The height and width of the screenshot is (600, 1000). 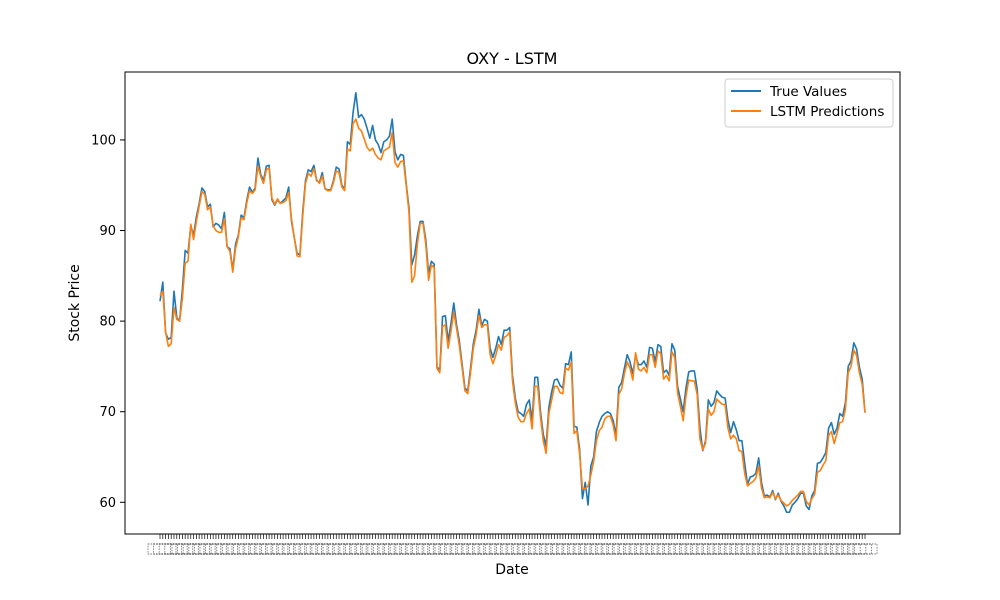 I want to click on legend-box, so click(x=809, y=103).